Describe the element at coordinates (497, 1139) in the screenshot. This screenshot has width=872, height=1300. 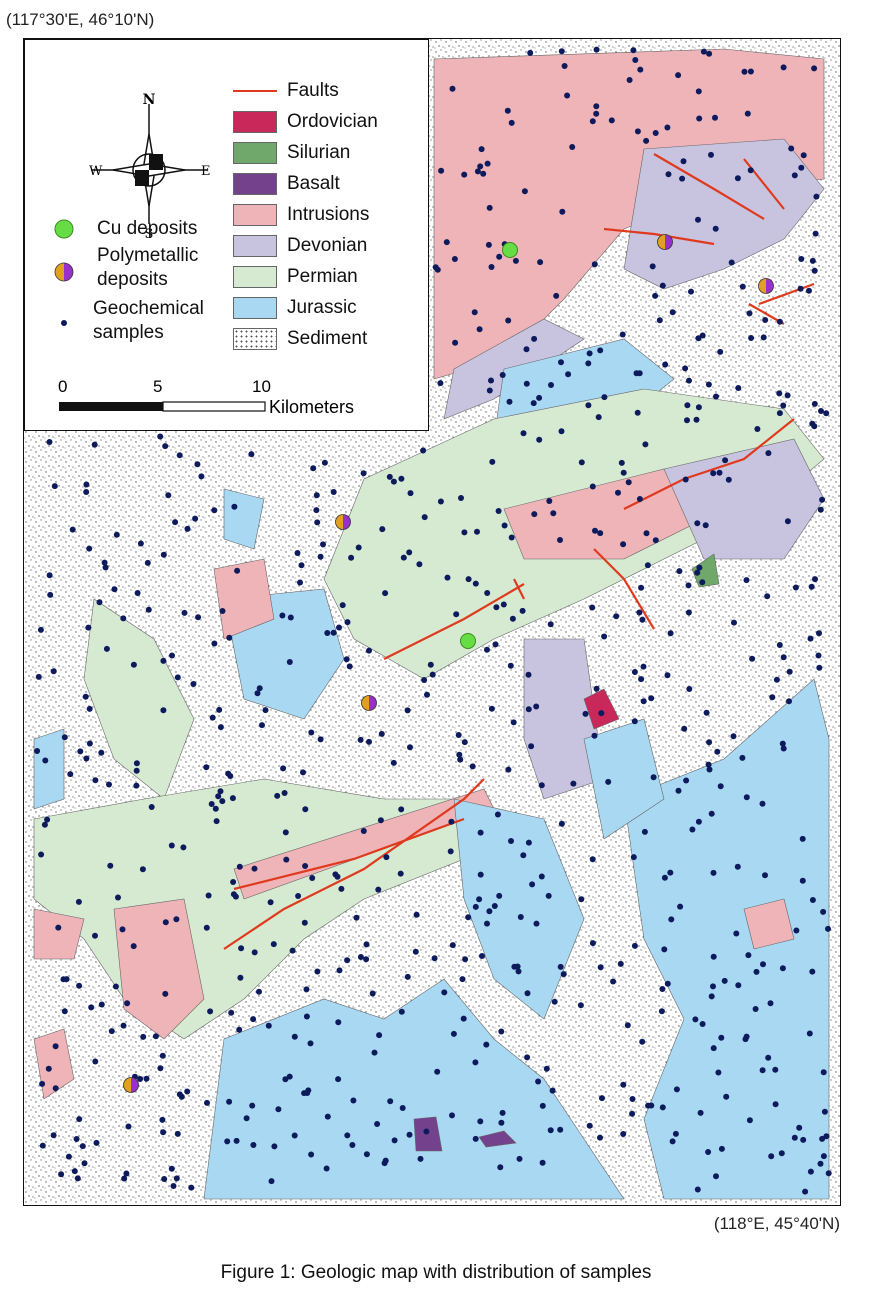
I see `basalt-unit` at that location.